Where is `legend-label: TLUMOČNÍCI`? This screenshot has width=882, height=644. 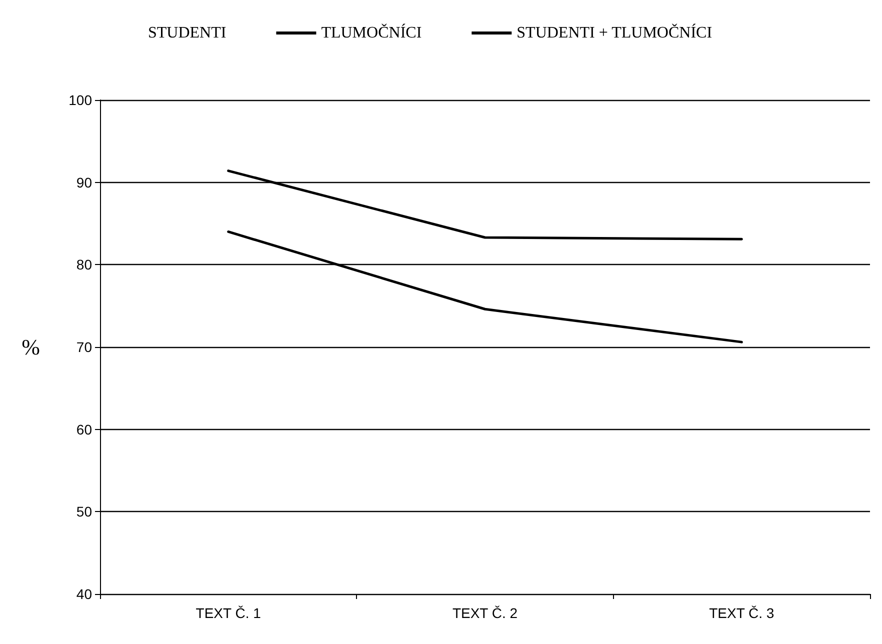
legend-label: TLUMOČNÍCI is located at coordinates (371, 33).